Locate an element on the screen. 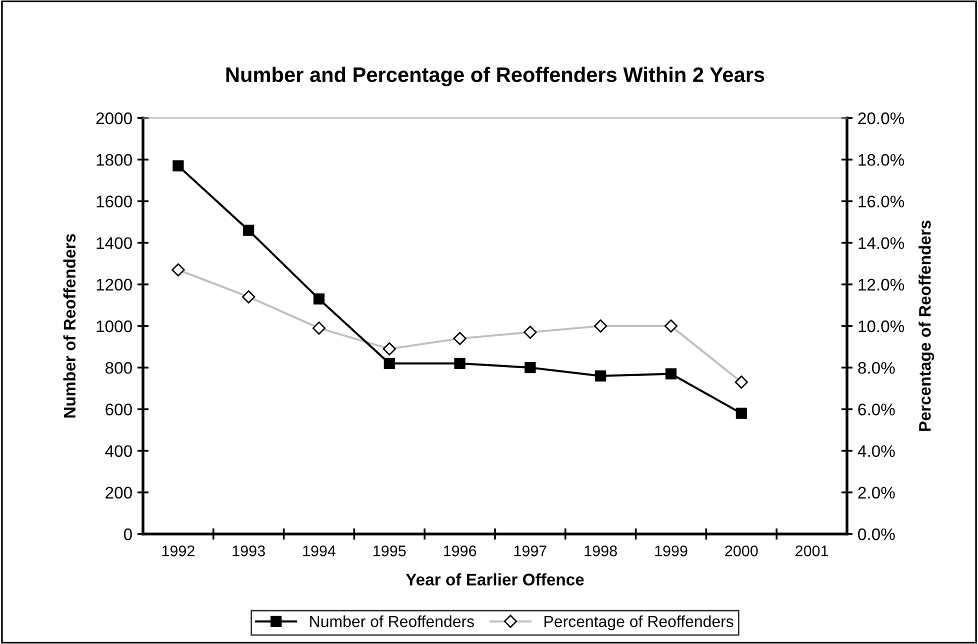 The image size is (978, 644). y2-tick-label: 2.0% is located at coordinates (876, 492).